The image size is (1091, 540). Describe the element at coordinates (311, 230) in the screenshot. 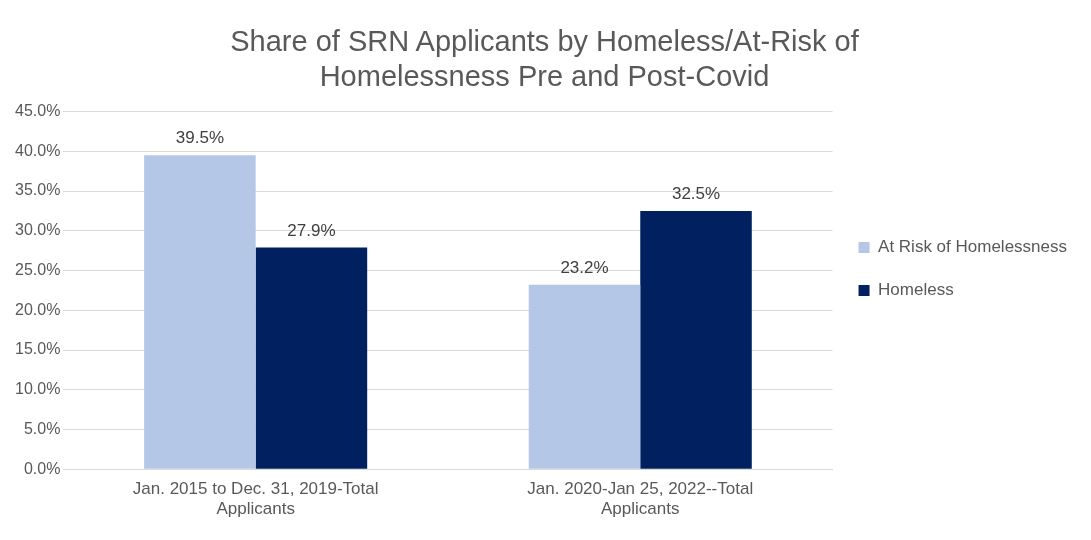

I see `data-label: 27.9%` at that location.